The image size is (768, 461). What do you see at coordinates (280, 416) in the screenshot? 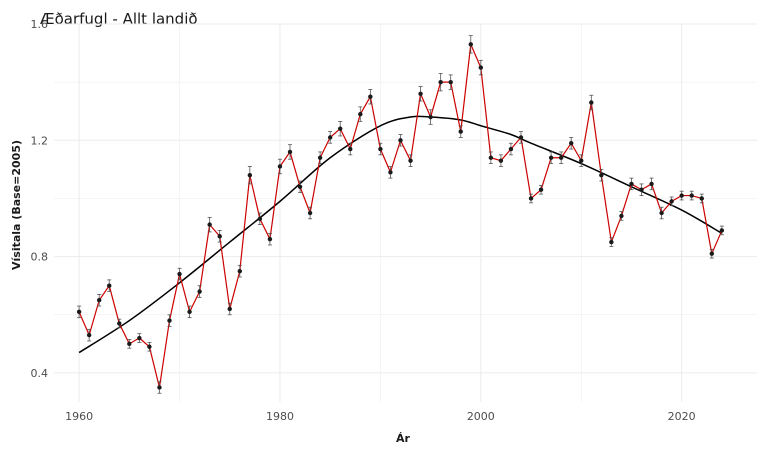
I see `x-tick-label: 1980` at bounding box center [280, 416].